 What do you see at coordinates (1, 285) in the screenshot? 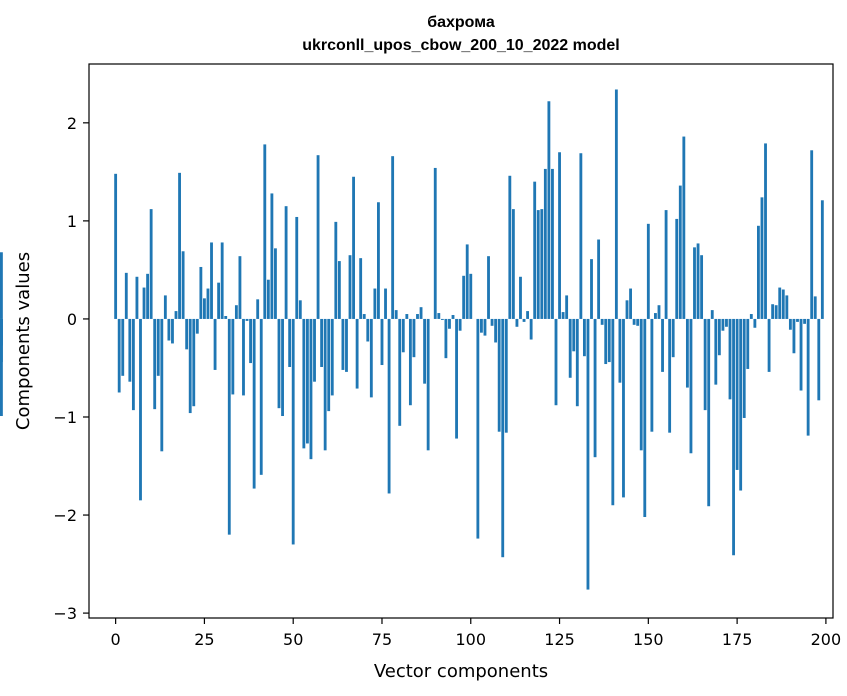
I see `bar-component-undefined` at bounding box center [1, 285].